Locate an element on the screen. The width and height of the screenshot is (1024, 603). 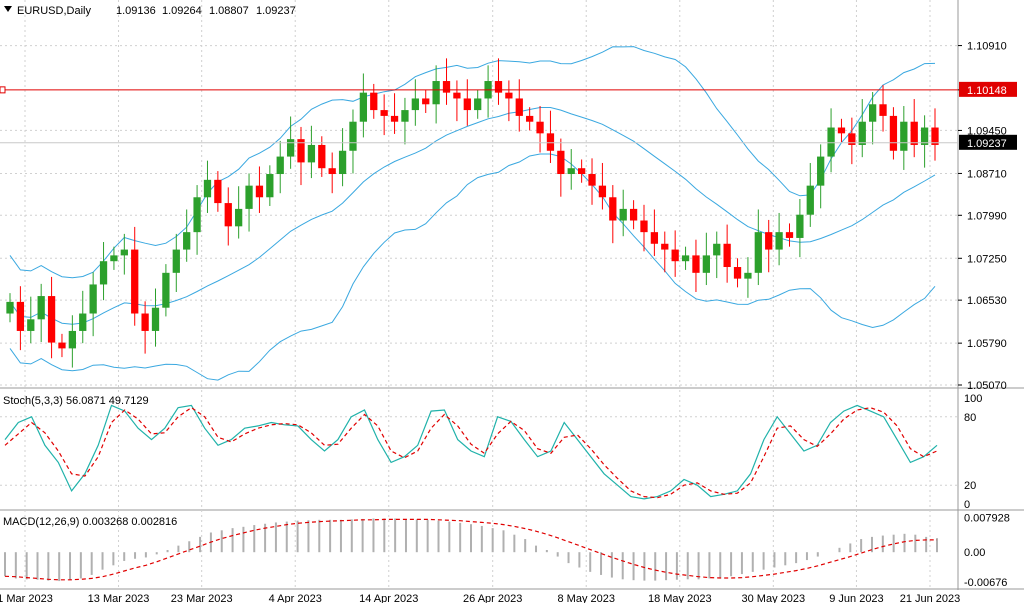
date-label: 4 Apr 2023 is located at coordinates (295, 598).